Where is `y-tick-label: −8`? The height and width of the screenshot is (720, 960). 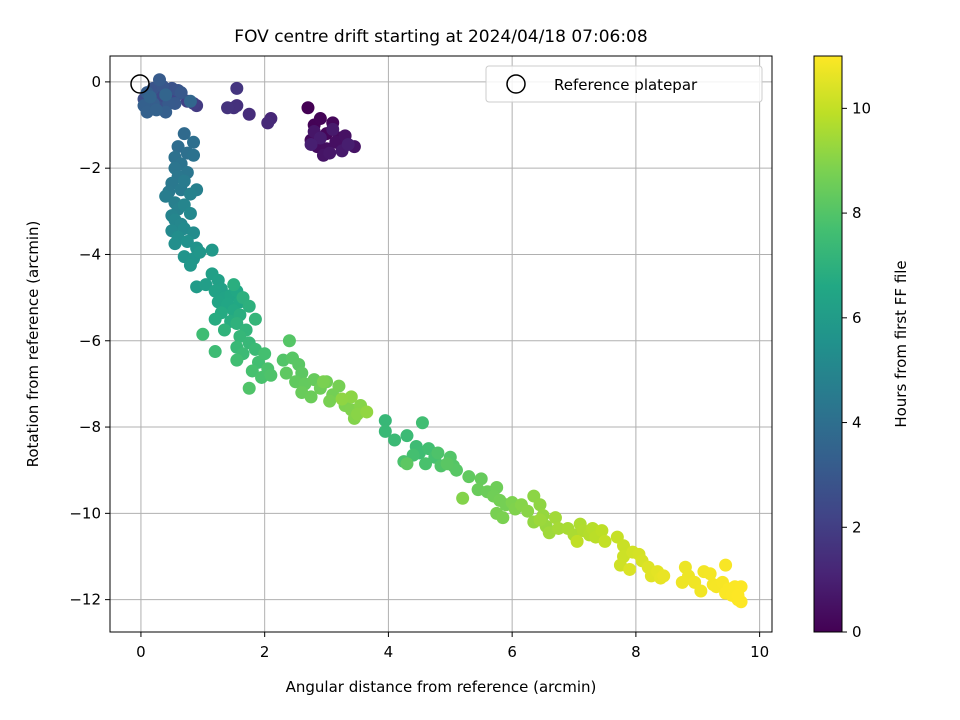 y-tick-label: −8 is located at coordinates (90, 427).